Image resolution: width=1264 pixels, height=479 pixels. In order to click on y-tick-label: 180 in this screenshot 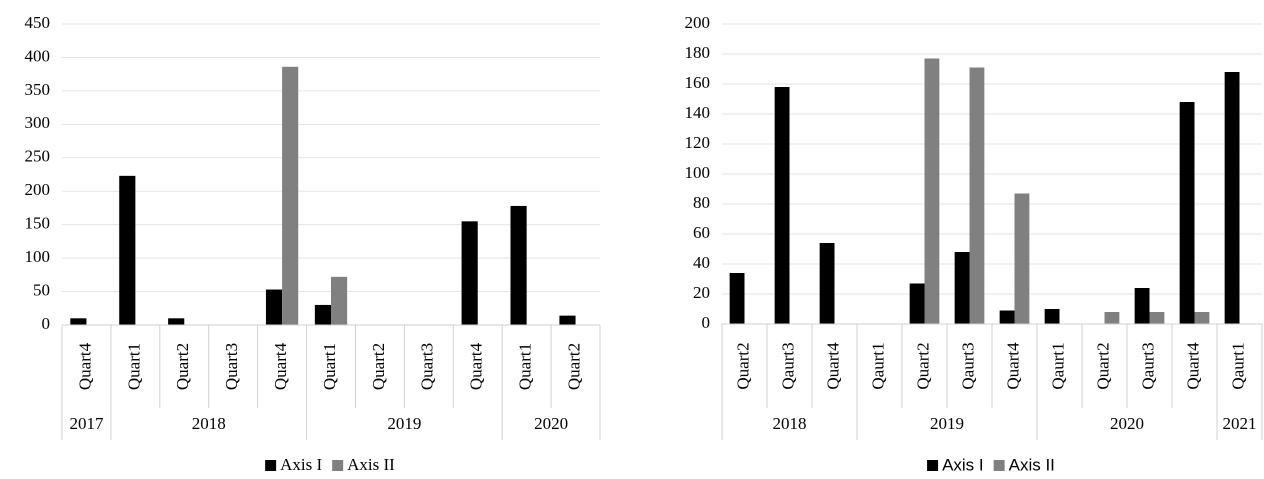, I will do `click(698, 52)`.